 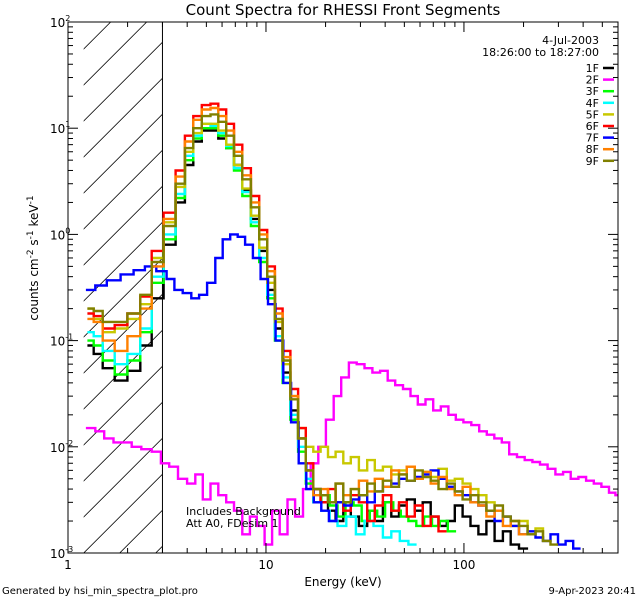 What do you see at coordinates (31, 234) in the screenshot?
I see `y-axis-label-sup2: -1` at bounding box center [31, 234].